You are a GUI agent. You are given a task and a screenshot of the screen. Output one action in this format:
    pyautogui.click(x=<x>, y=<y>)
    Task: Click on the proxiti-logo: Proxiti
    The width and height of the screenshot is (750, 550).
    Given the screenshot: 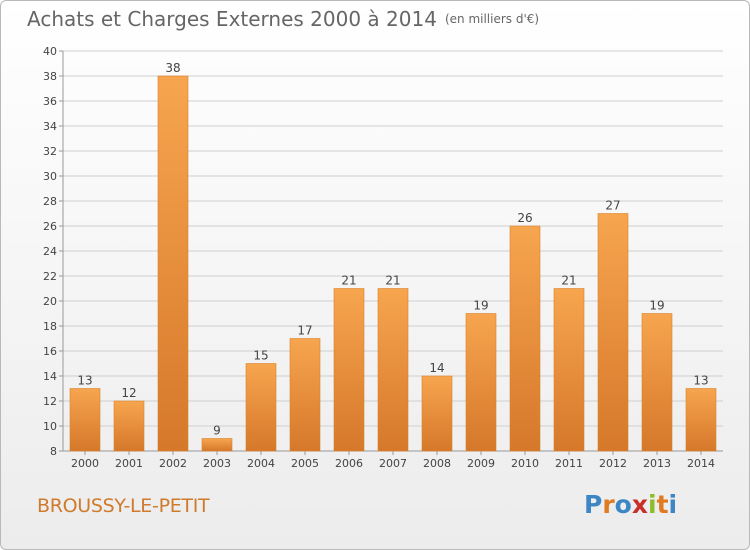 What is the action you would take?
    pyautogui.click(x=630, y=504)
    